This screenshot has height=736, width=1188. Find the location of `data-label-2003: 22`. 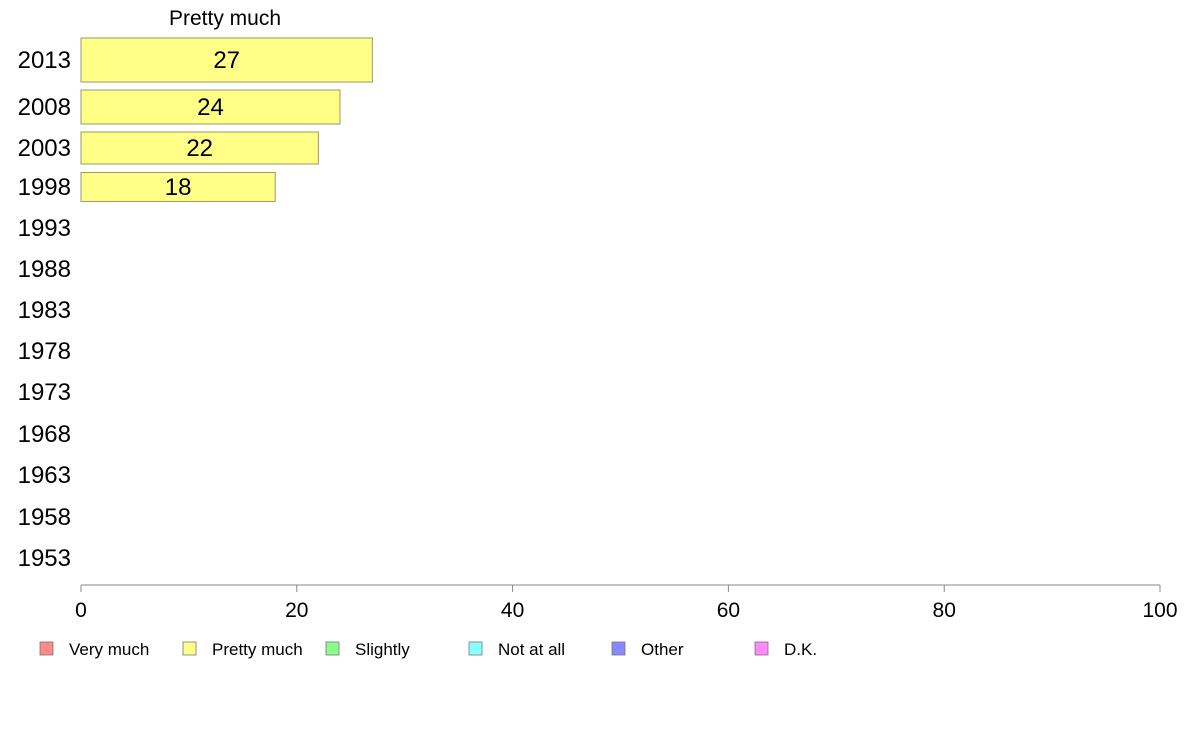

data-label-2003: 22 is located at coordinates (199, 148).